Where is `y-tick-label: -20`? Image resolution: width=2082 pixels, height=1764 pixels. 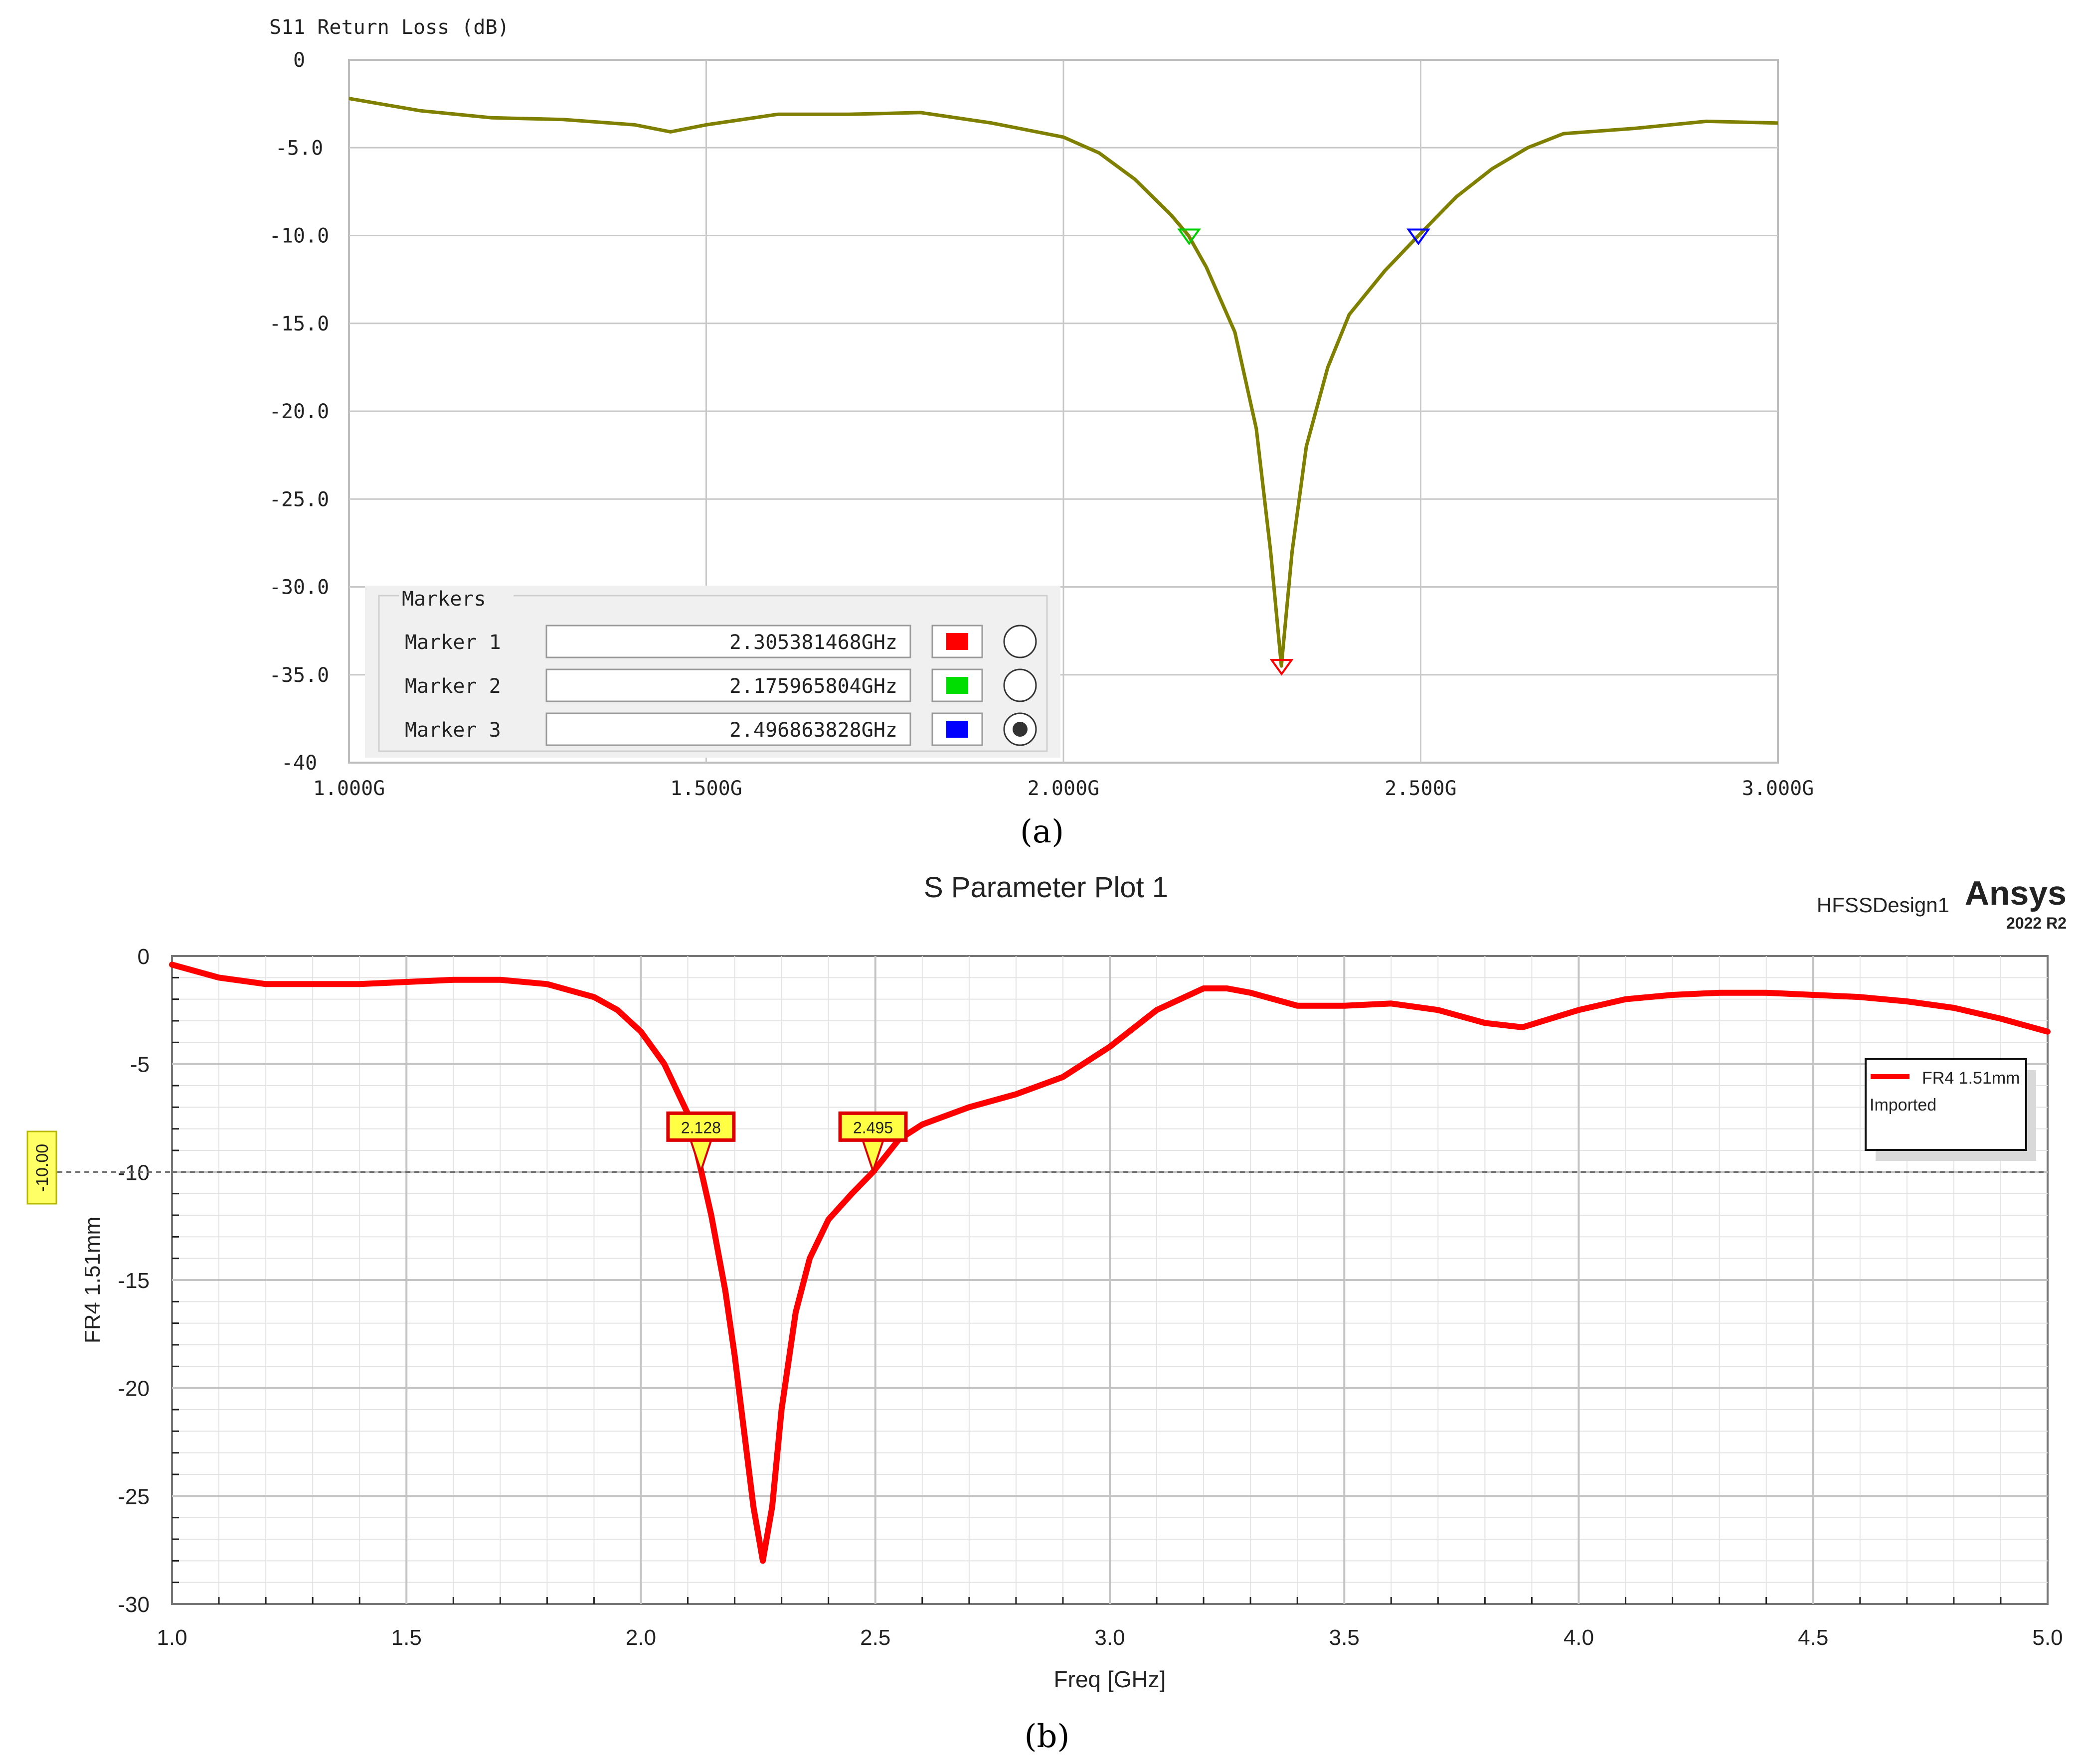 y-tick-label: -20 is located at coordinates (134, 1389).